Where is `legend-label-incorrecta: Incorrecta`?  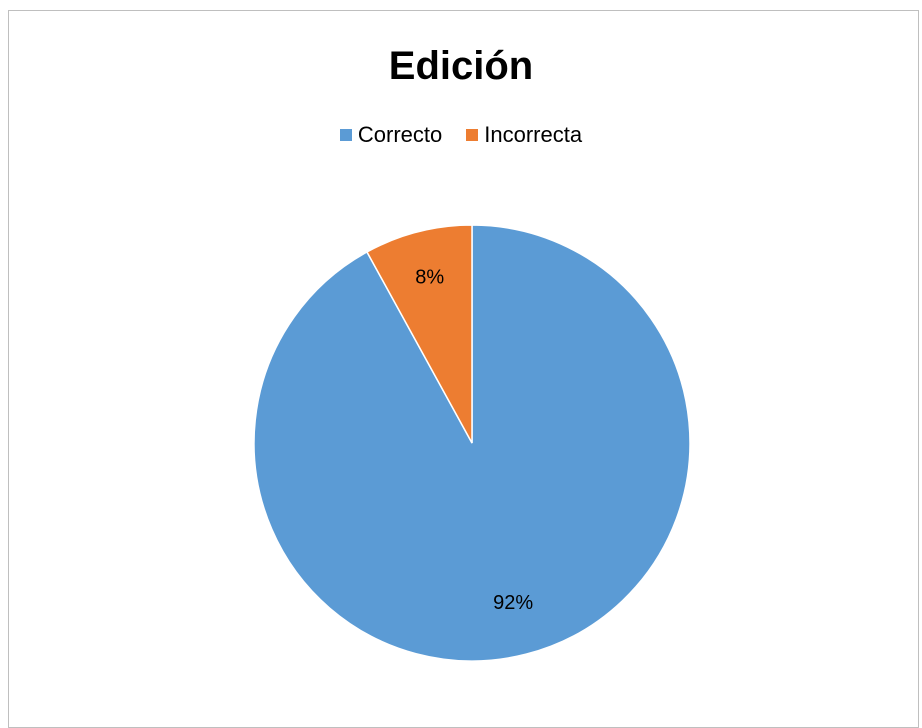
legend-label-incorrecta: Incorrecta is located at coordinates (533, 134).